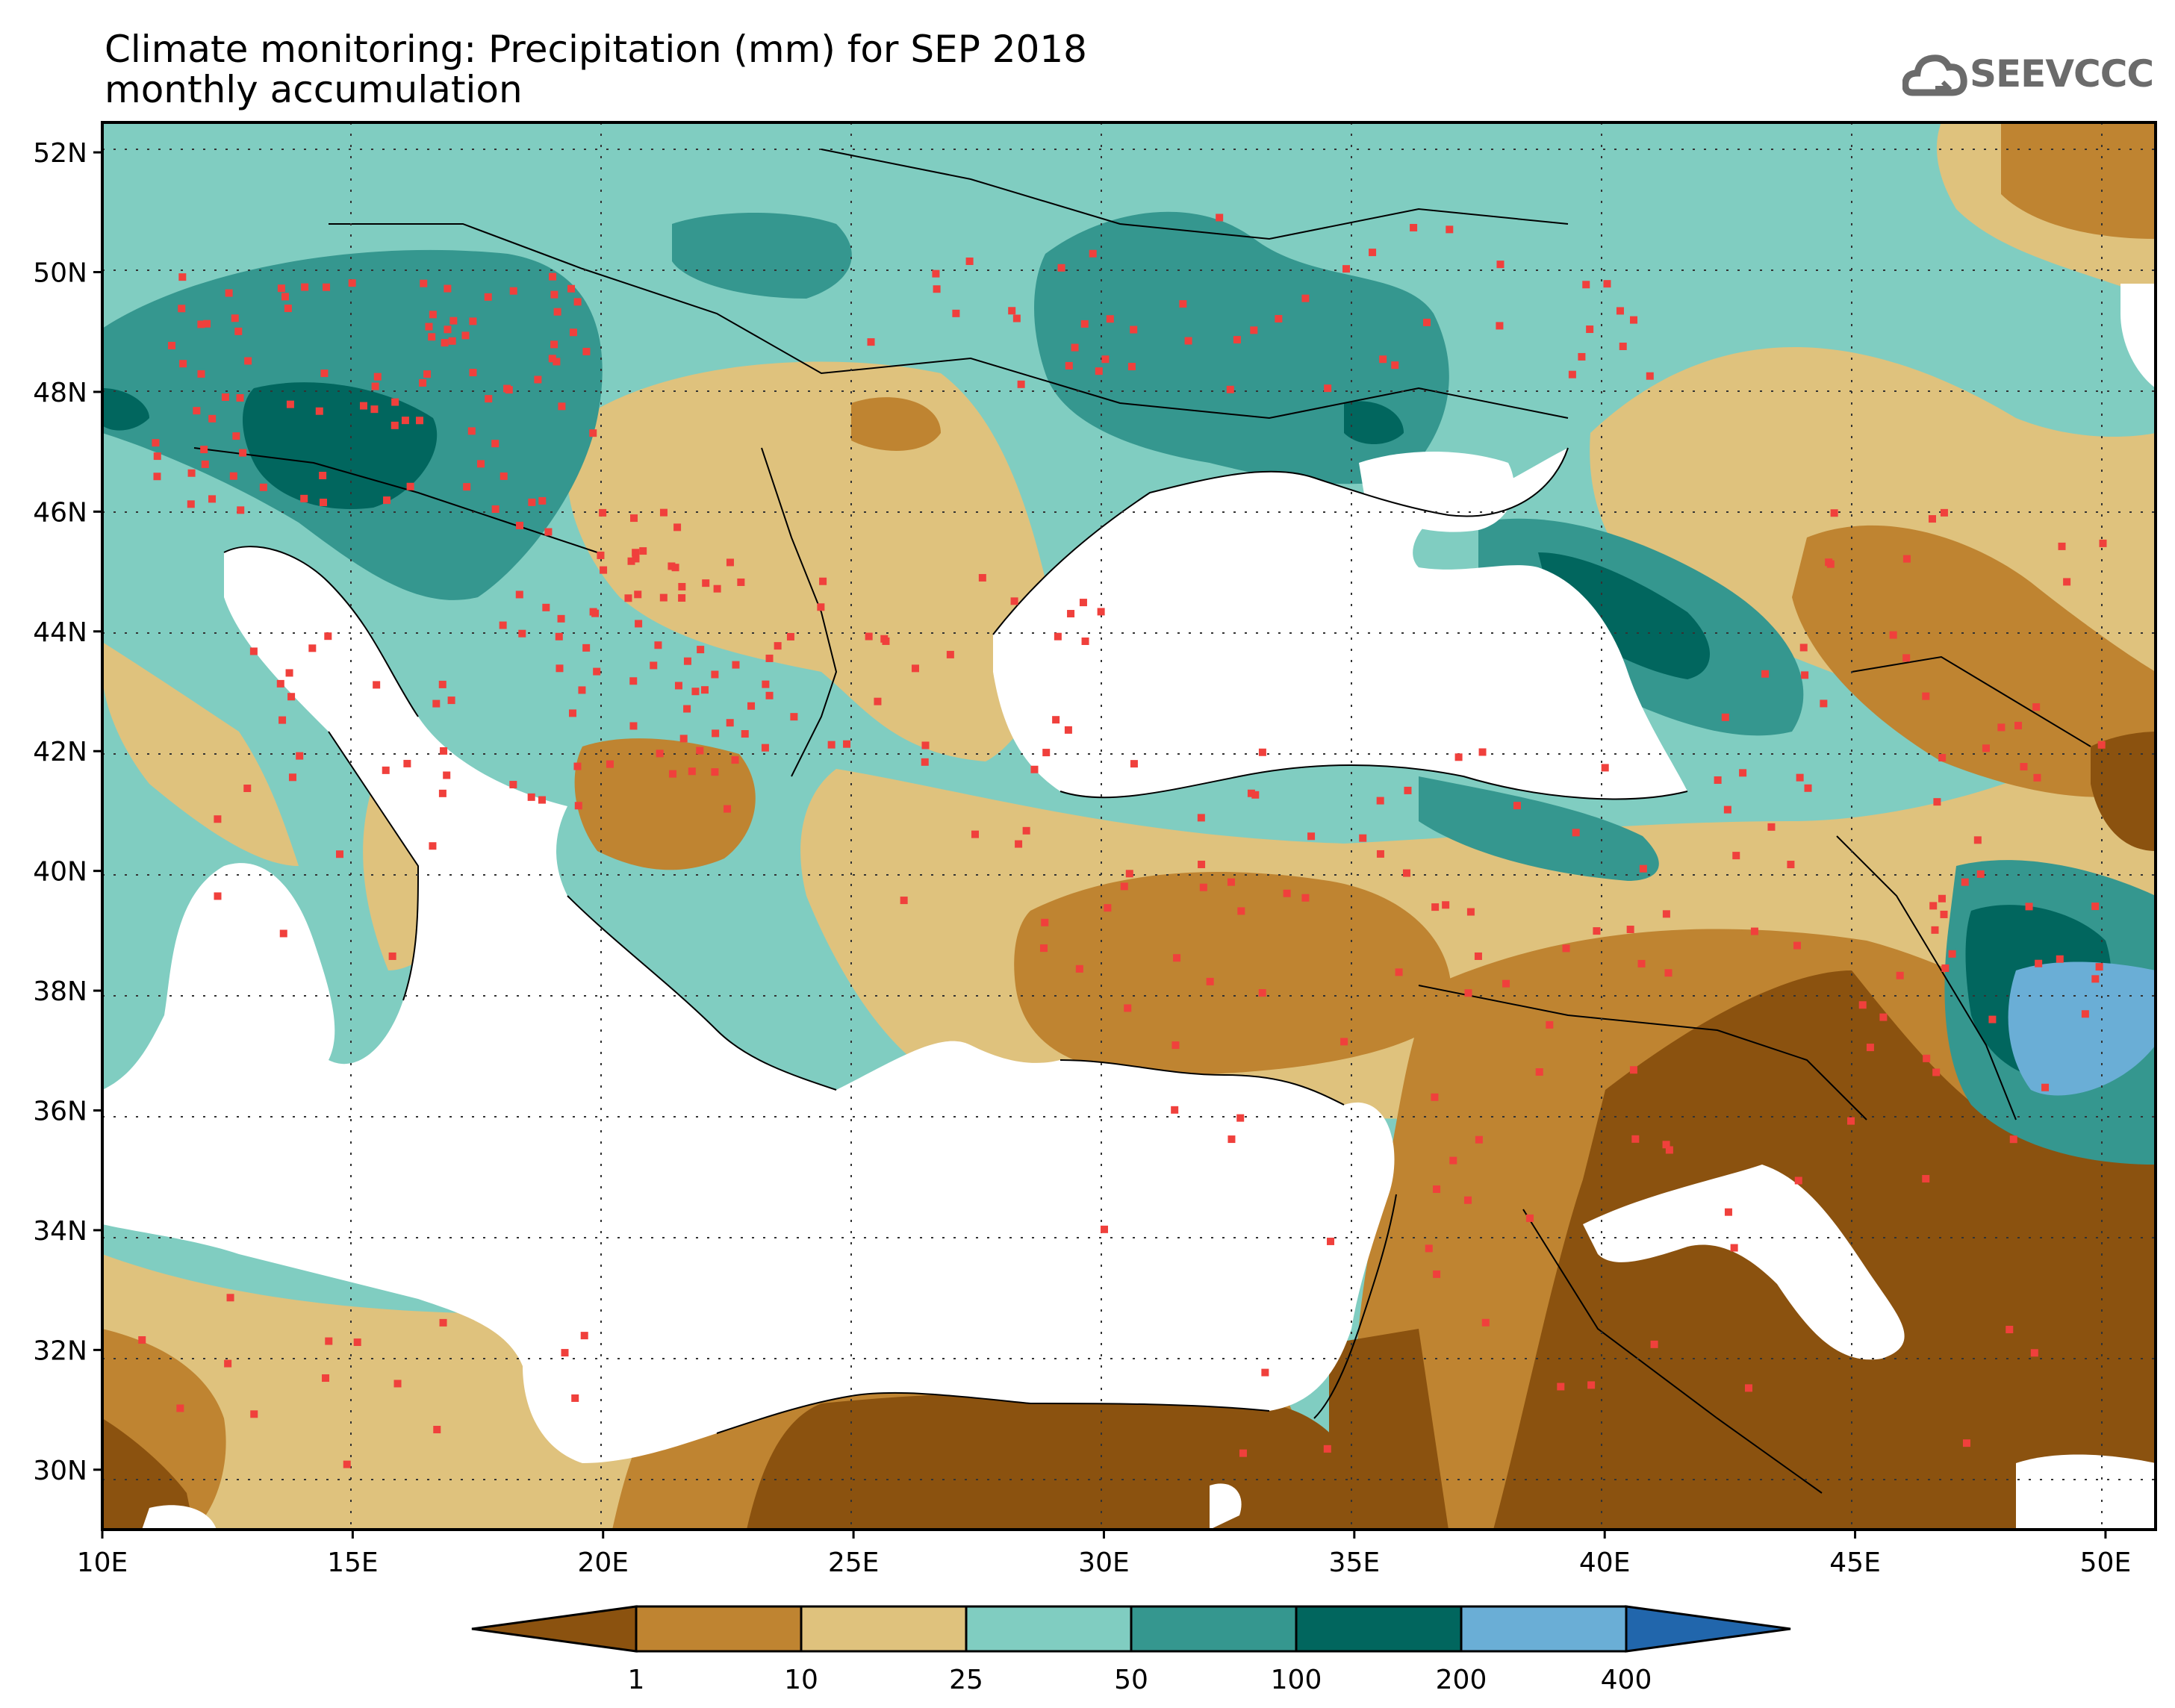  I want to click on colorbar-label: 50, so click(1131, 1680).